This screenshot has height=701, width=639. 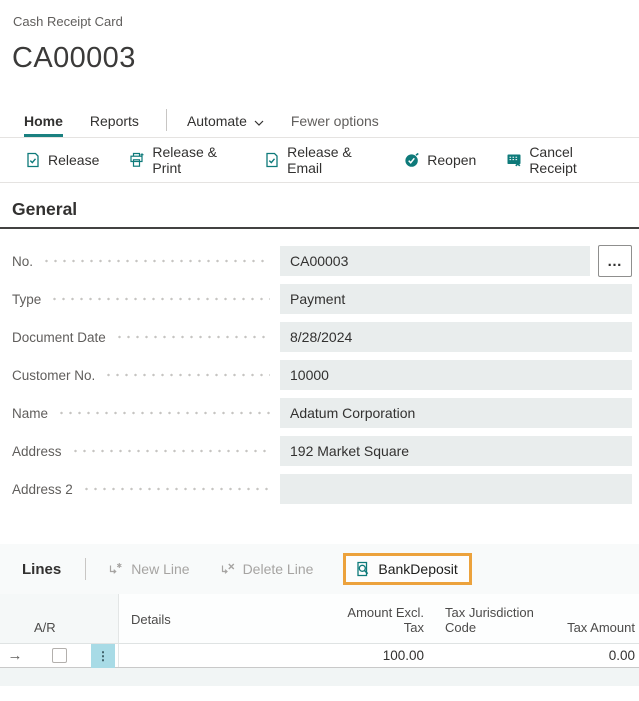 I want to click on bankdeposit-highlight-box: BankDeposit, so click(x=407, y=569).